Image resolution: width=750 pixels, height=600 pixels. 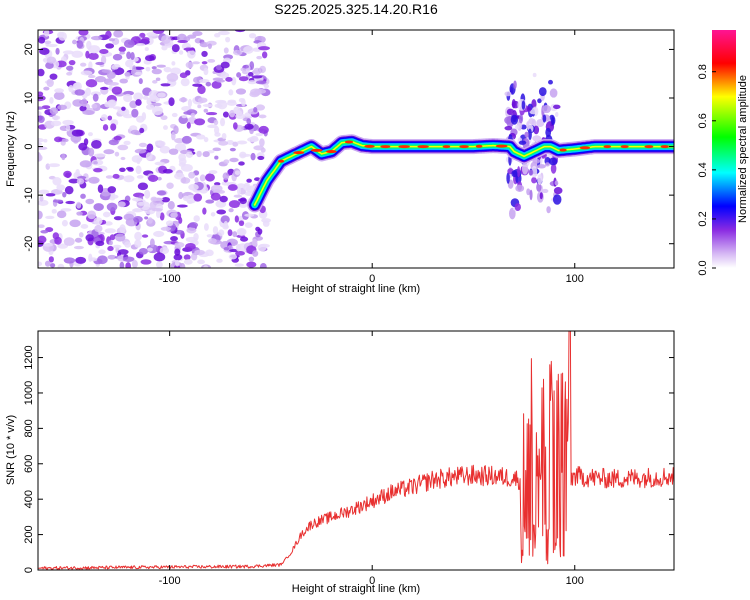 I want to click on colorbar-tick-label: 0.6, so click(x=703, y=120).